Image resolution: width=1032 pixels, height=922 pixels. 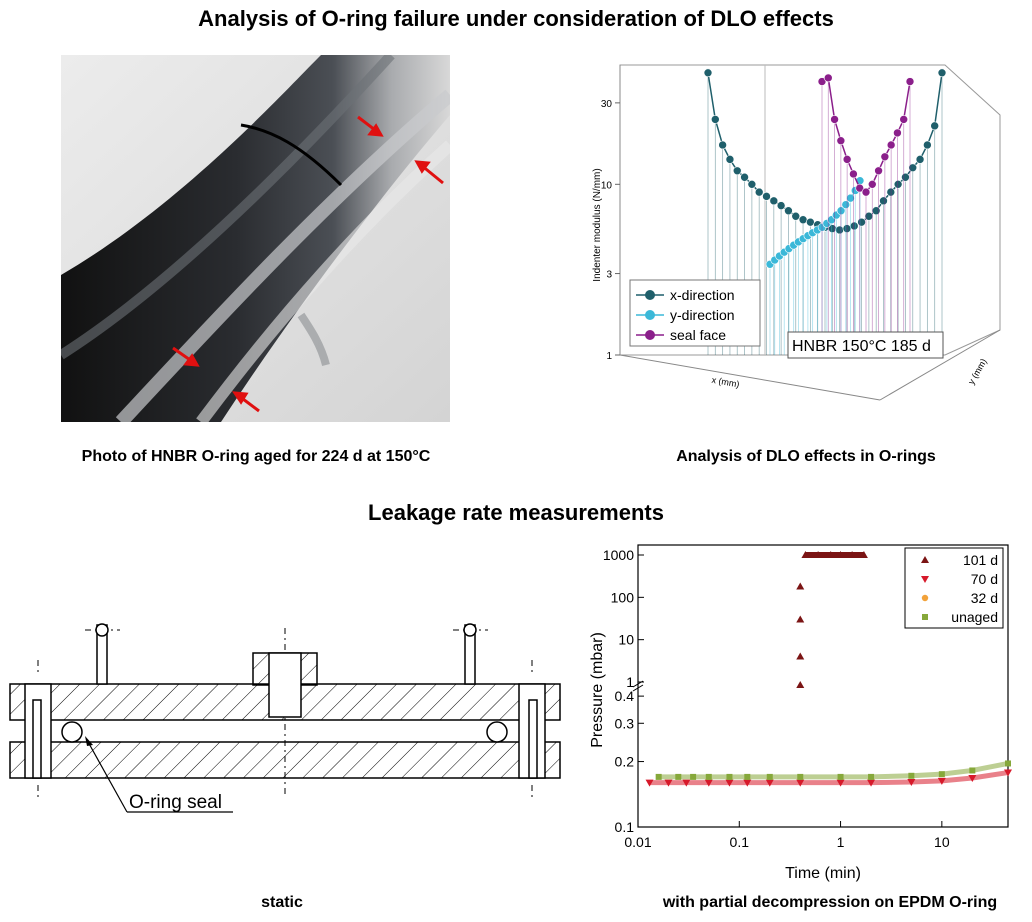 What do you see at coordinates (980, 560) in the screenshot?
I see `legend-label: 101 d` at bounding box center [980, 560].